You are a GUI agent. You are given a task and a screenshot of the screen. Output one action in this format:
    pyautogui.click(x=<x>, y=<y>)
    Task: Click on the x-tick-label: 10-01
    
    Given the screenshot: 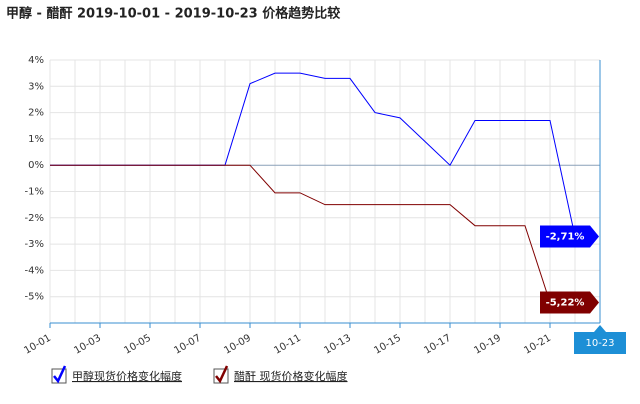 What is the action you would take?
    pyautogui.click(x=37, y=345)
    